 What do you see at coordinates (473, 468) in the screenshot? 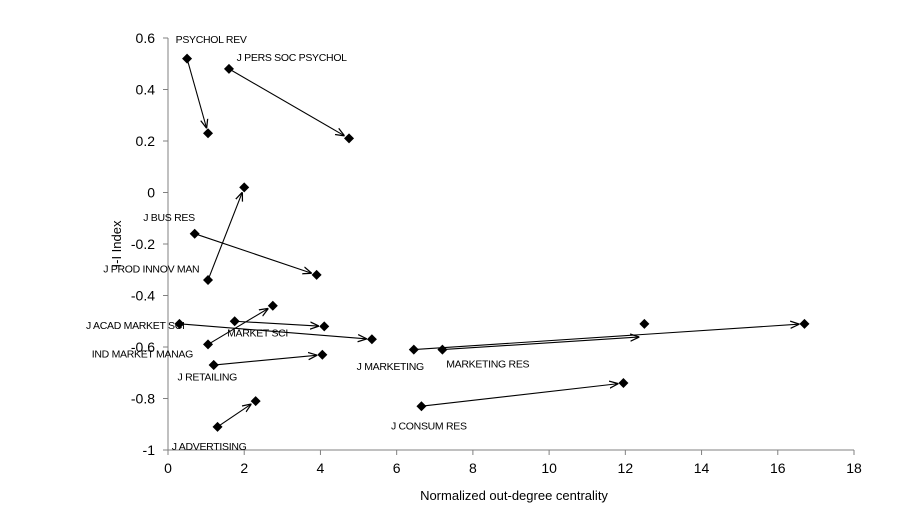
I see `x-tick-label: 8` at bounding box center [473, 468].